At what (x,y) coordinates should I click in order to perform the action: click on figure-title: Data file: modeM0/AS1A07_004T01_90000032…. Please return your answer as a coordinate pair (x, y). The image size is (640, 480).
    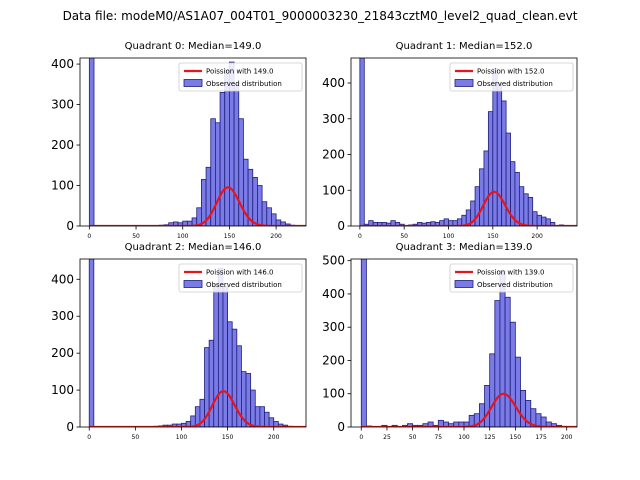
    Looking at the image, I should click on (320, 16).